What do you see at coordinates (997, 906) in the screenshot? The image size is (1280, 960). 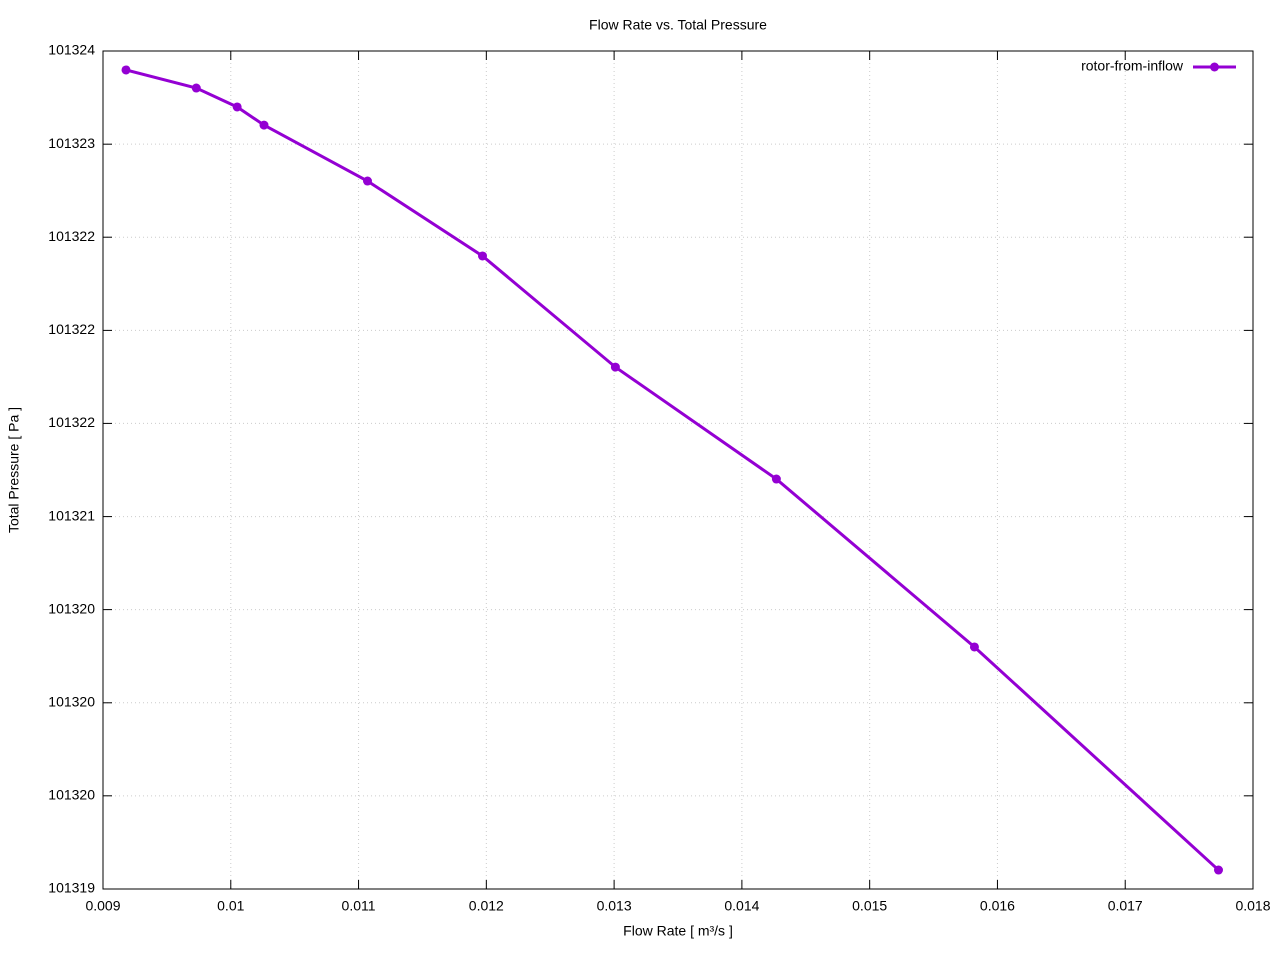 I see `x-tick-label: 0.016` at bounding box center [997, 906].